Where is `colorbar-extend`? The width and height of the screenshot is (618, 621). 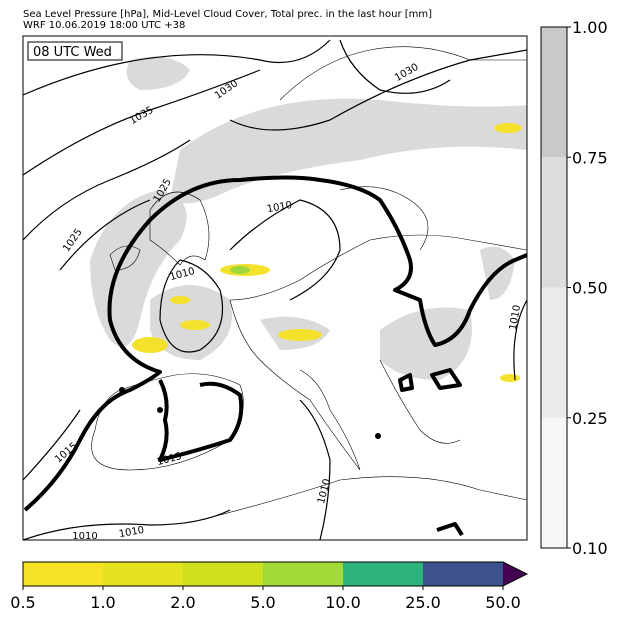 colorbar-extend is located at coordinates (515, 574).